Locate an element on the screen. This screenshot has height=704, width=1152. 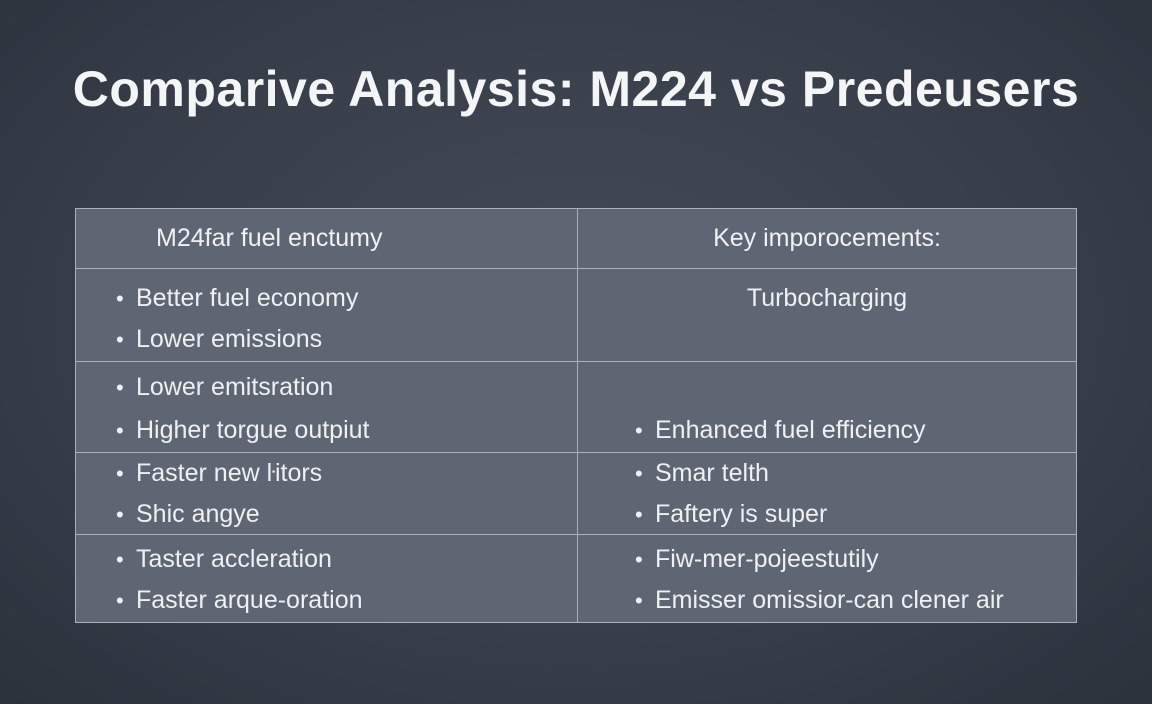
page-title: Comparive Analysis: M224 vs Predeusers is located at coordinates (576, 89).